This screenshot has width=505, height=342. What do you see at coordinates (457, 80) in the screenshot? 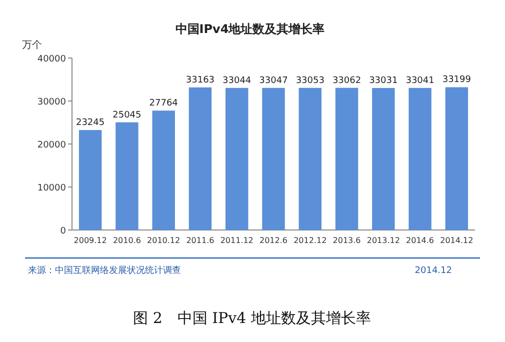
I see `data-label: 33199` at bounding box center [457, 80].